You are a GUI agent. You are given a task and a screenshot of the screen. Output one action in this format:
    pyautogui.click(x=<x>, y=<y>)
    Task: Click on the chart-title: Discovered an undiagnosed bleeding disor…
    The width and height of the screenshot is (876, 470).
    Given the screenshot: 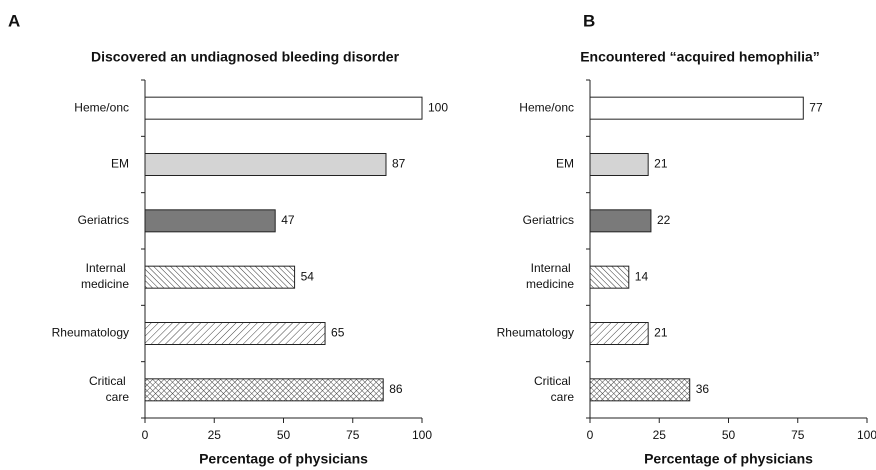 What is the action you would take?
    pyautogui.click(x=245, y=57)
    